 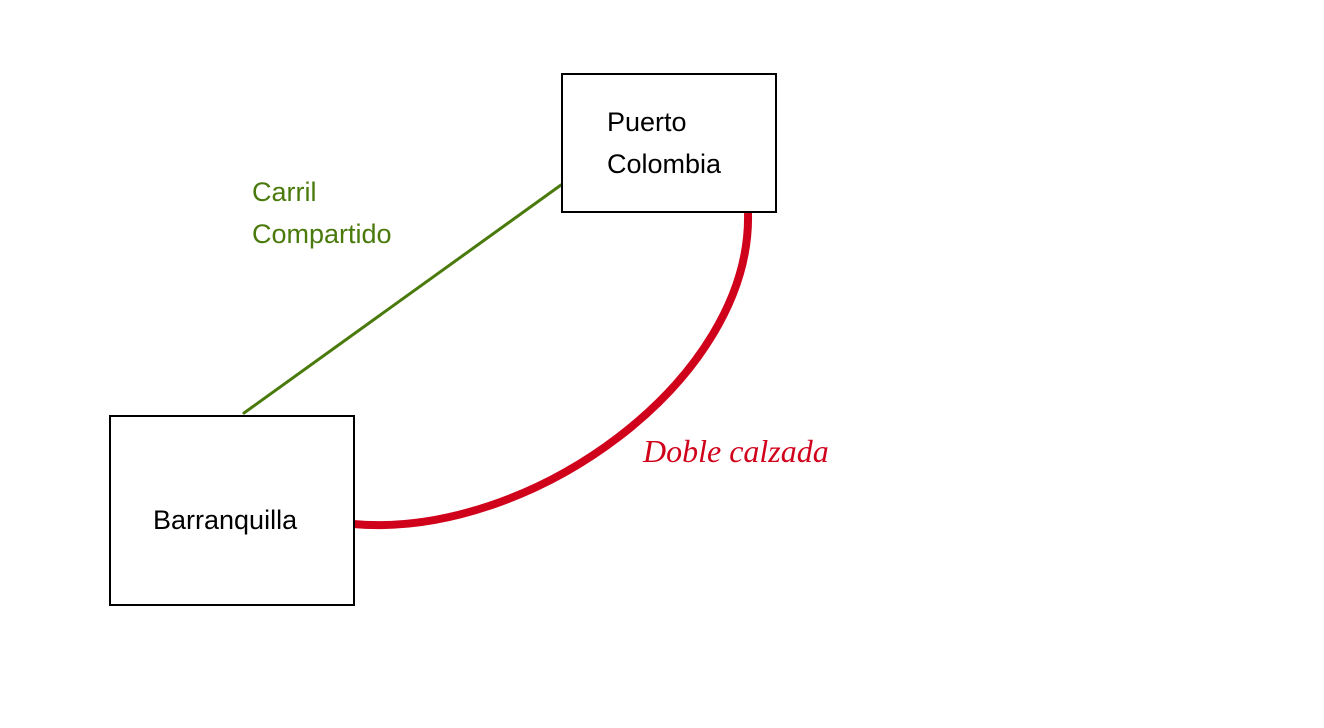 I want to click on puerto-colombia-label-line-1: Puerto, so click(x=647, y=122).